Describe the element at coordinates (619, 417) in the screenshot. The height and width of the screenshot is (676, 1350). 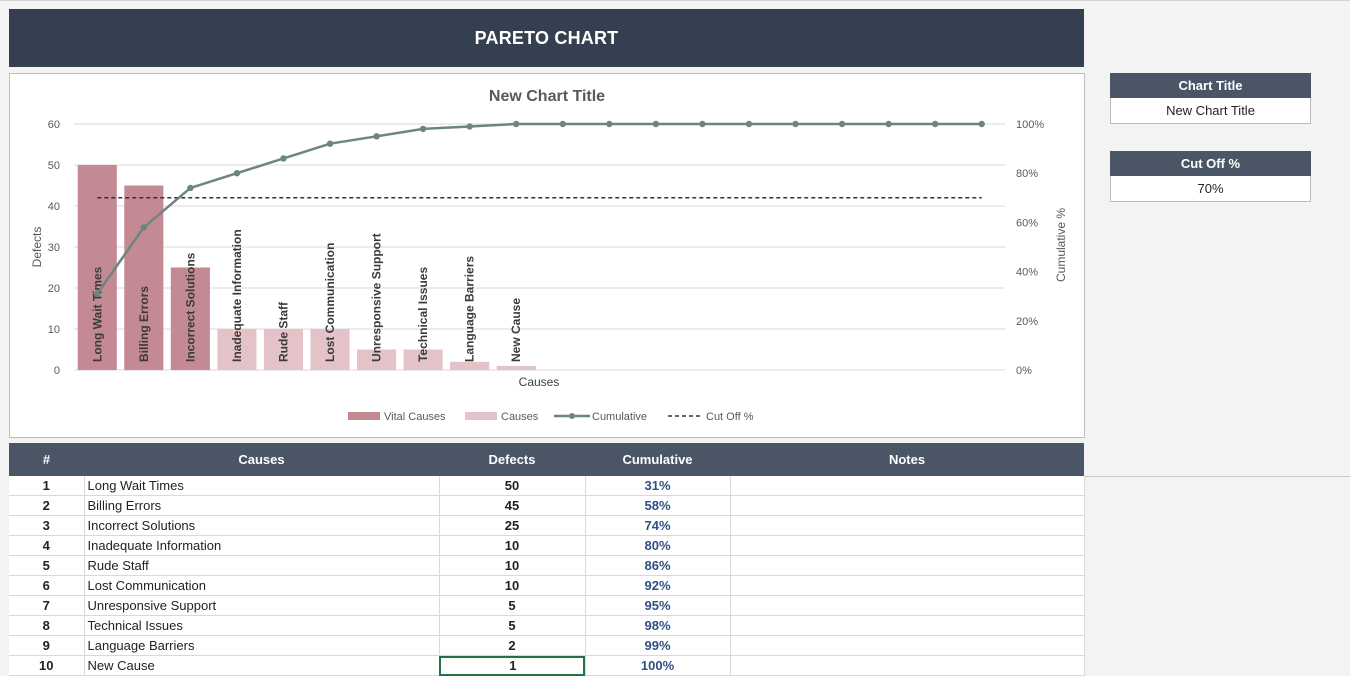
I see `legend-cumulative-label: Cumulative` at that location.